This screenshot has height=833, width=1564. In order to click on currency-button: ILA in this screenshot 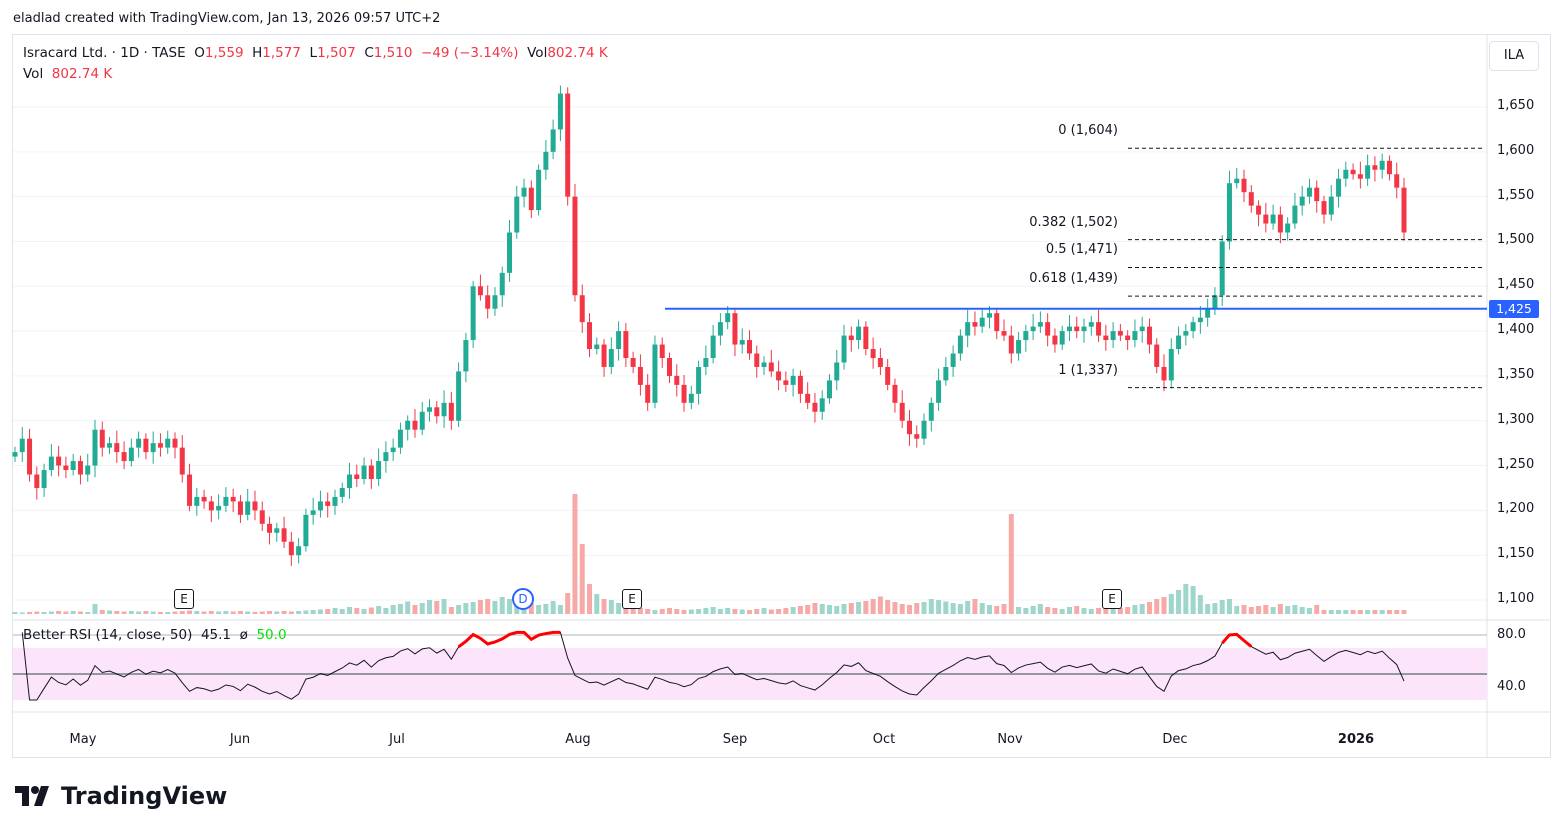, I will do `click(1514, 56)`.